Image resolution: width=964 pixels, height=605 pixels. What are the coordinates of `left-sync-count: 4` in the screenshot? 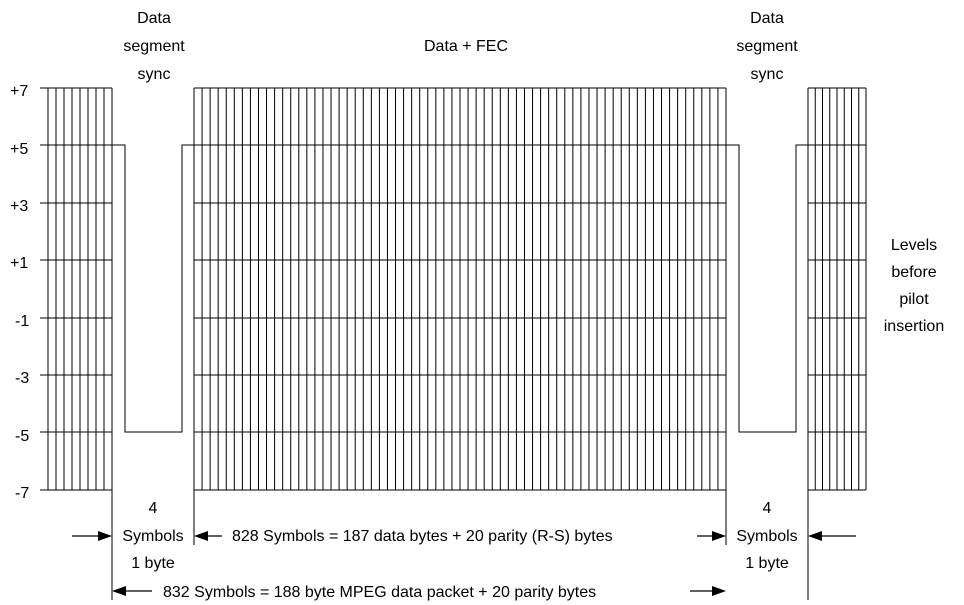 It's located at (153, 508).